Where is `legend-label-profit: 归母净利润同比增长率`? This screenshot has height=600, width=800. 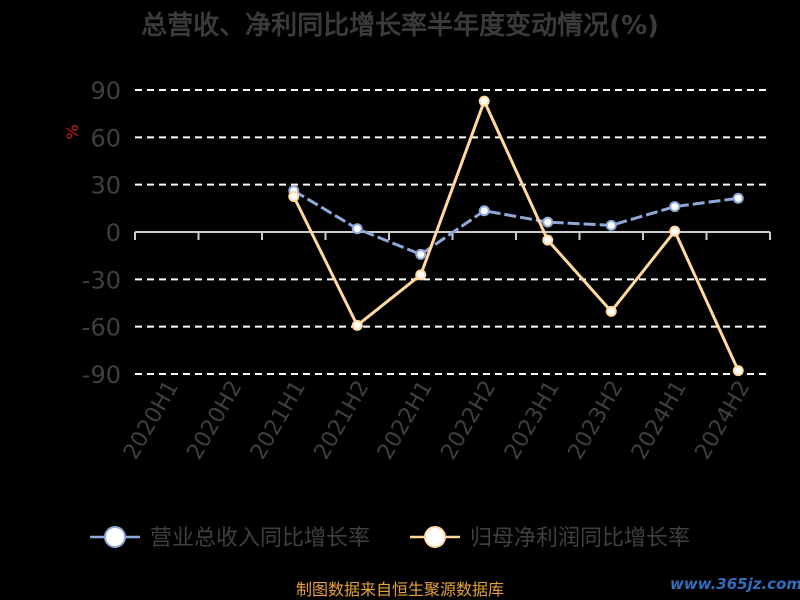
legend-label-profit: 归母净利润同比增长率 is located at coordinates (580, 538).